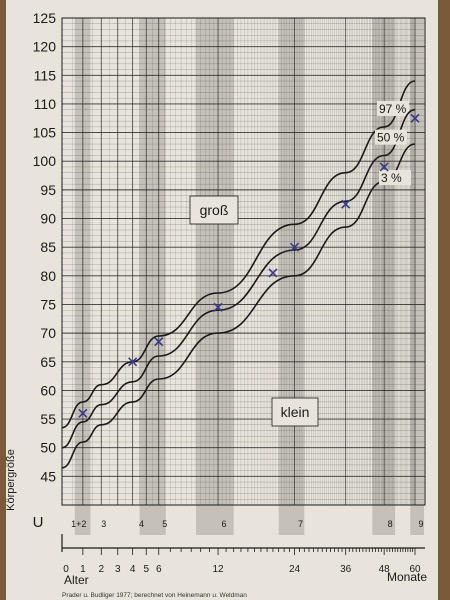 The height and width of the screenshot is (600, 450). I want to click on y-tick-label: 85, so click(48, 247).